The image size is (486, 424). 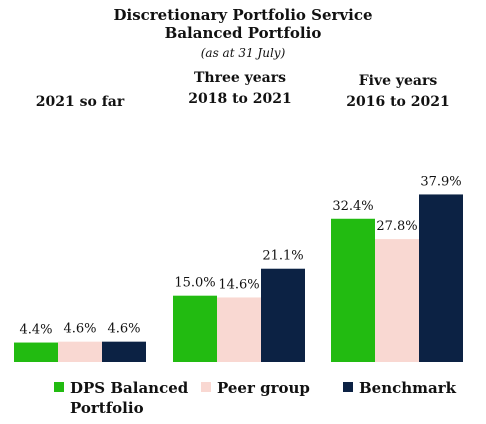 What do you see at coordinates (129, 388) in the screenshot?
I see `legend-label: DPS Balanced` at bounding box center [129, 388].